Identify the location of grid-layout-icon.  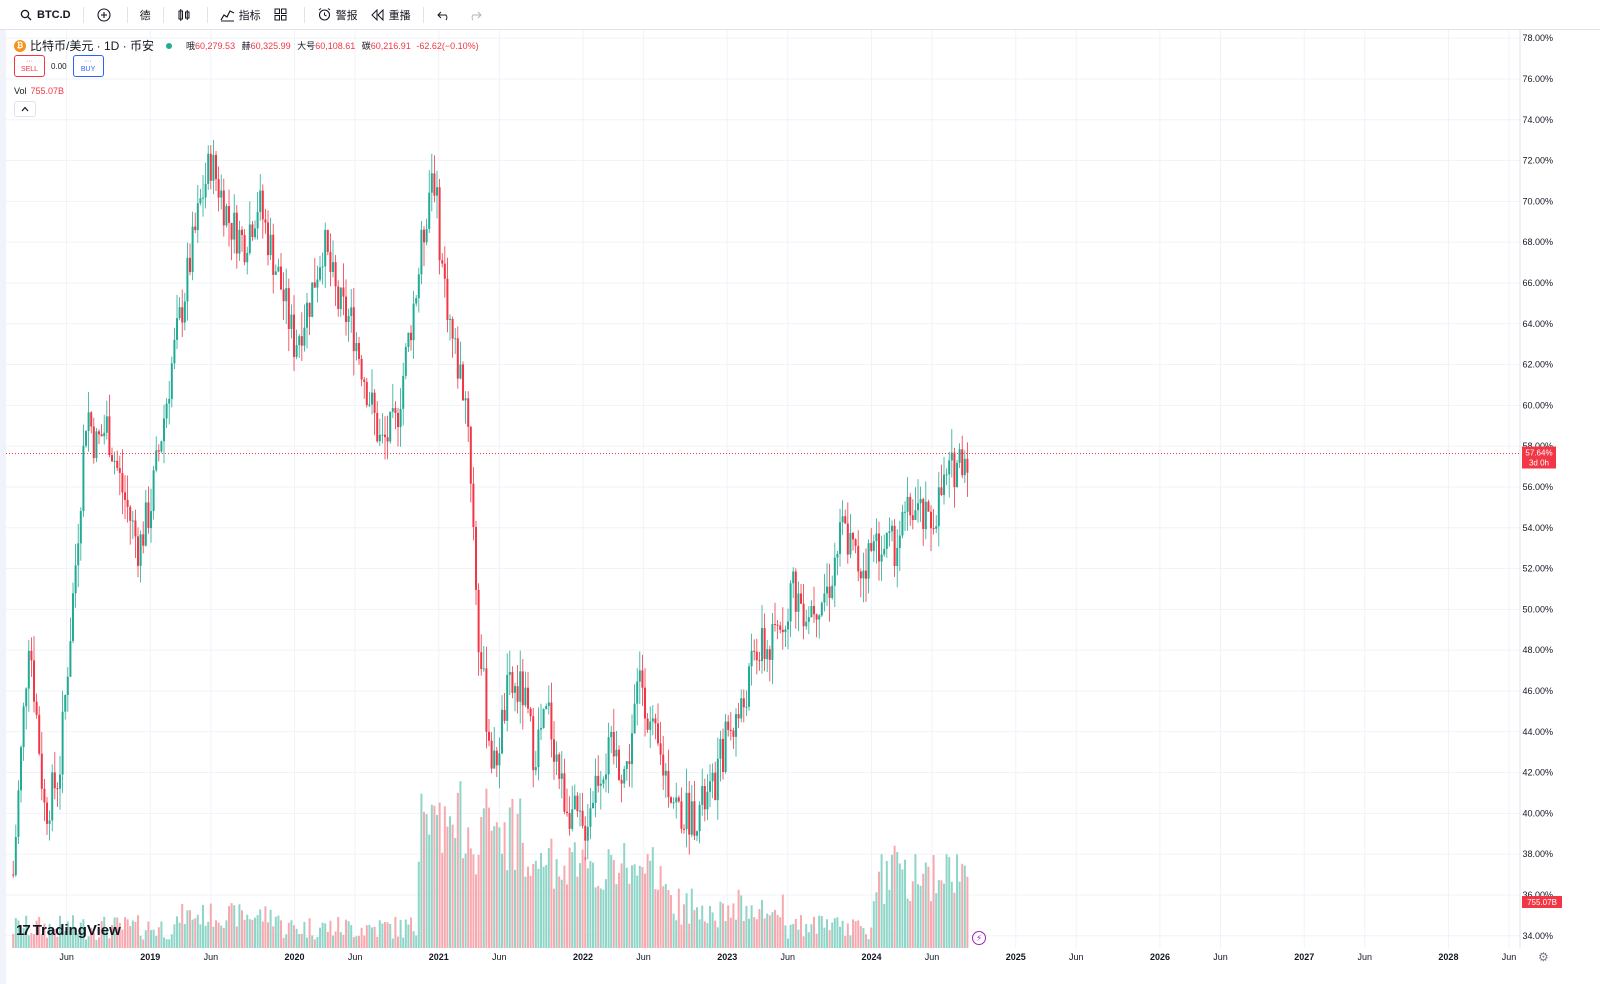
(281, 15).